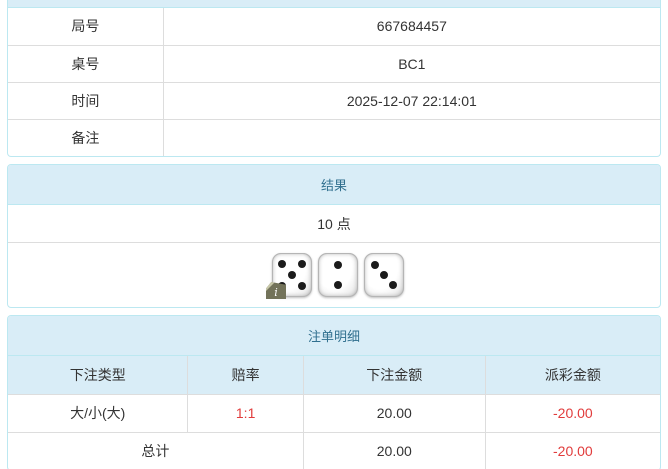 The height and width of the screenshot is (469, 668). Describe the element at coordinates (86, 100) in the screenshot. I see `time-label: 时间` at that location.